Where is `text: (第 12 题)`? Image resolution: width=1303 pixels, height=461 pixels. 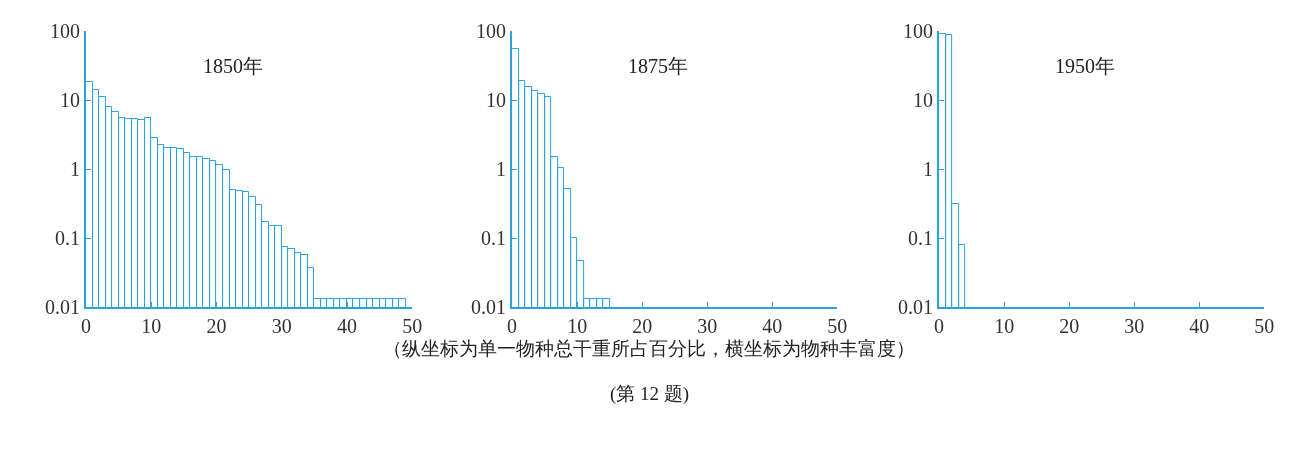
text: (第 12 题) is located at coordinates (650, 394).